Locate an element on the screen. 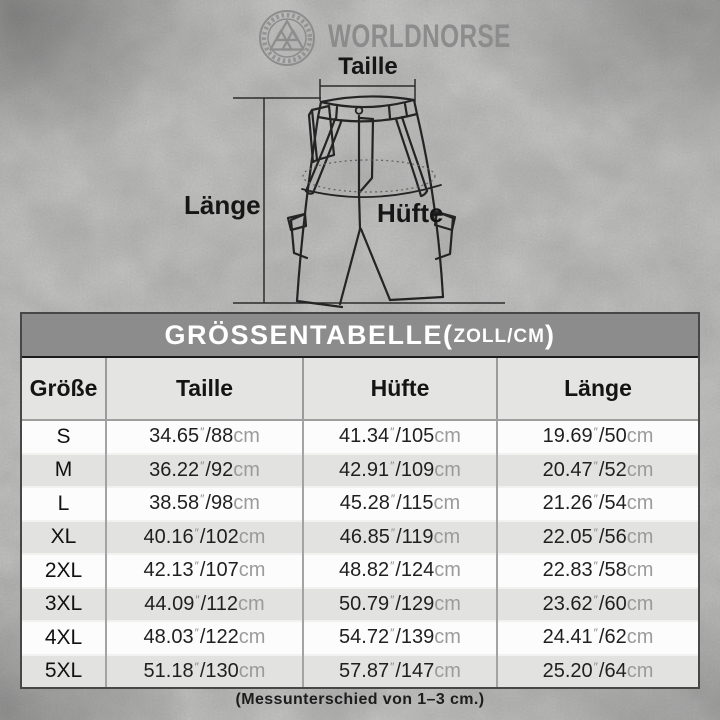 The image size is (720, 720). measurement-note: (Messunterschied von 1–3 cm.) is located at coordinates (360, 699).